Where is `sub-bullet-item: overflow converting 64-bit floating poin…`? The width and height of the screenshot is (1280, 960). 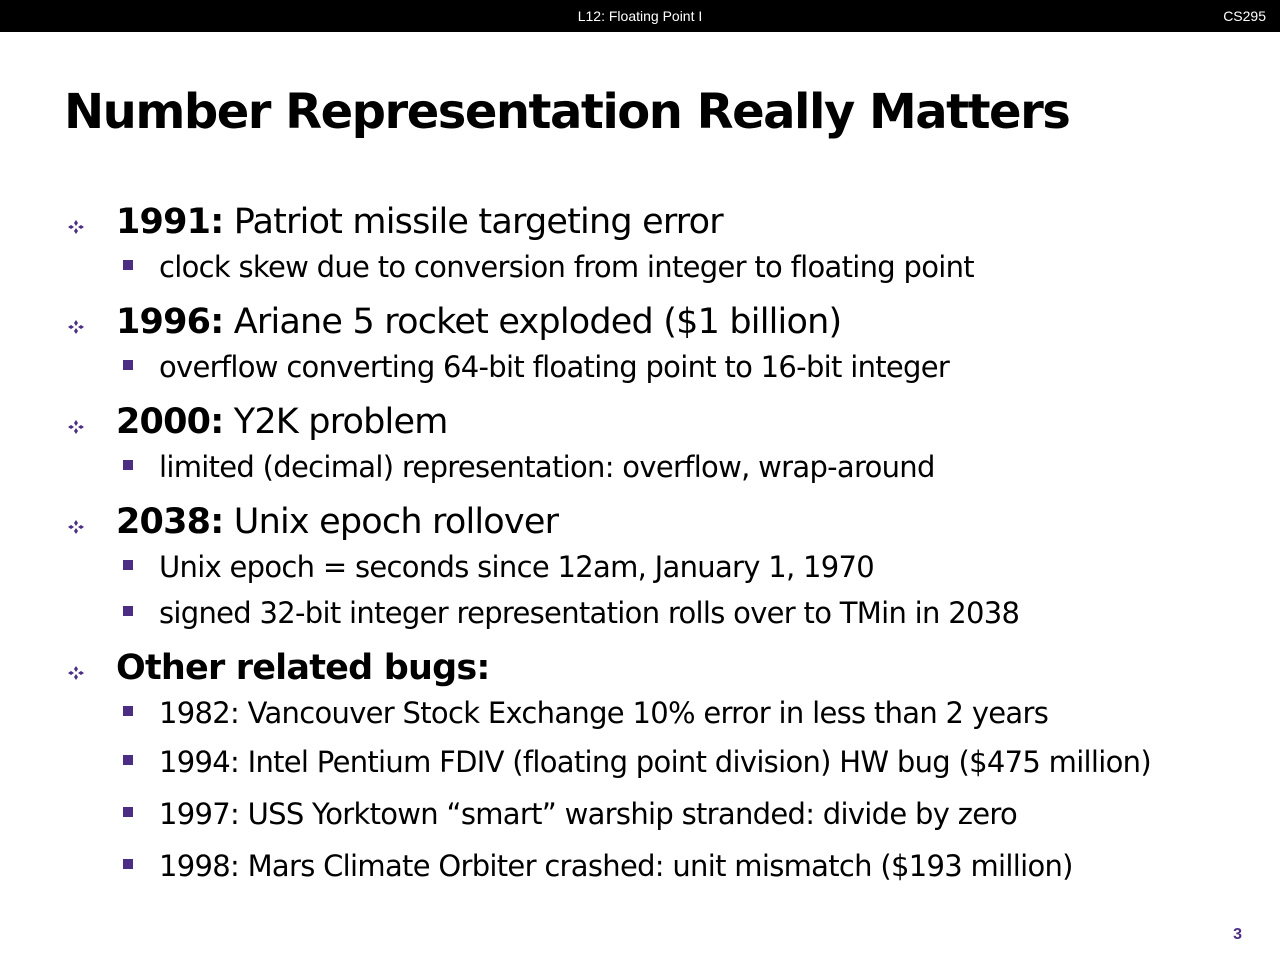 sub-bullet-item: overflow converting 64-bit floating poin… is located at coordinates (666, 367).